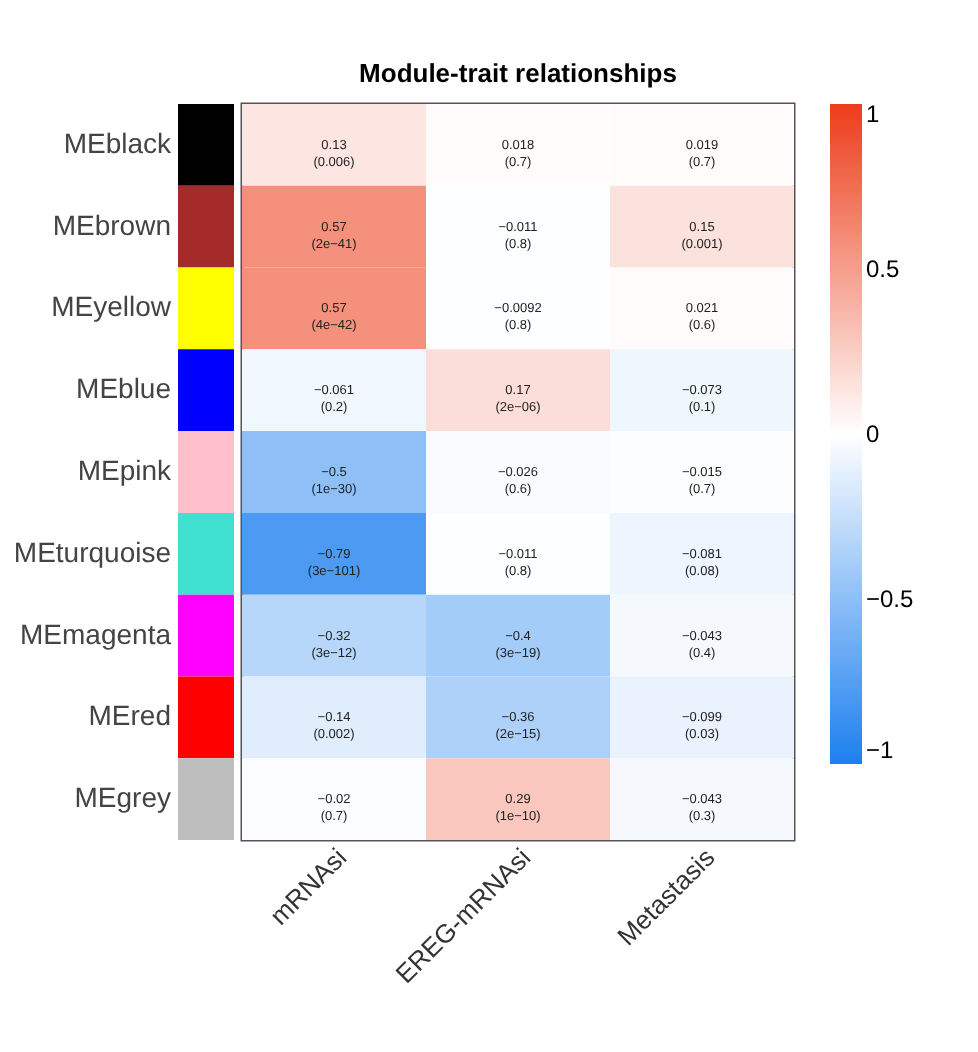 This screenshot has width=978, height=1052. I want to click on y-tick-label: MEblack, so click(118, 142).